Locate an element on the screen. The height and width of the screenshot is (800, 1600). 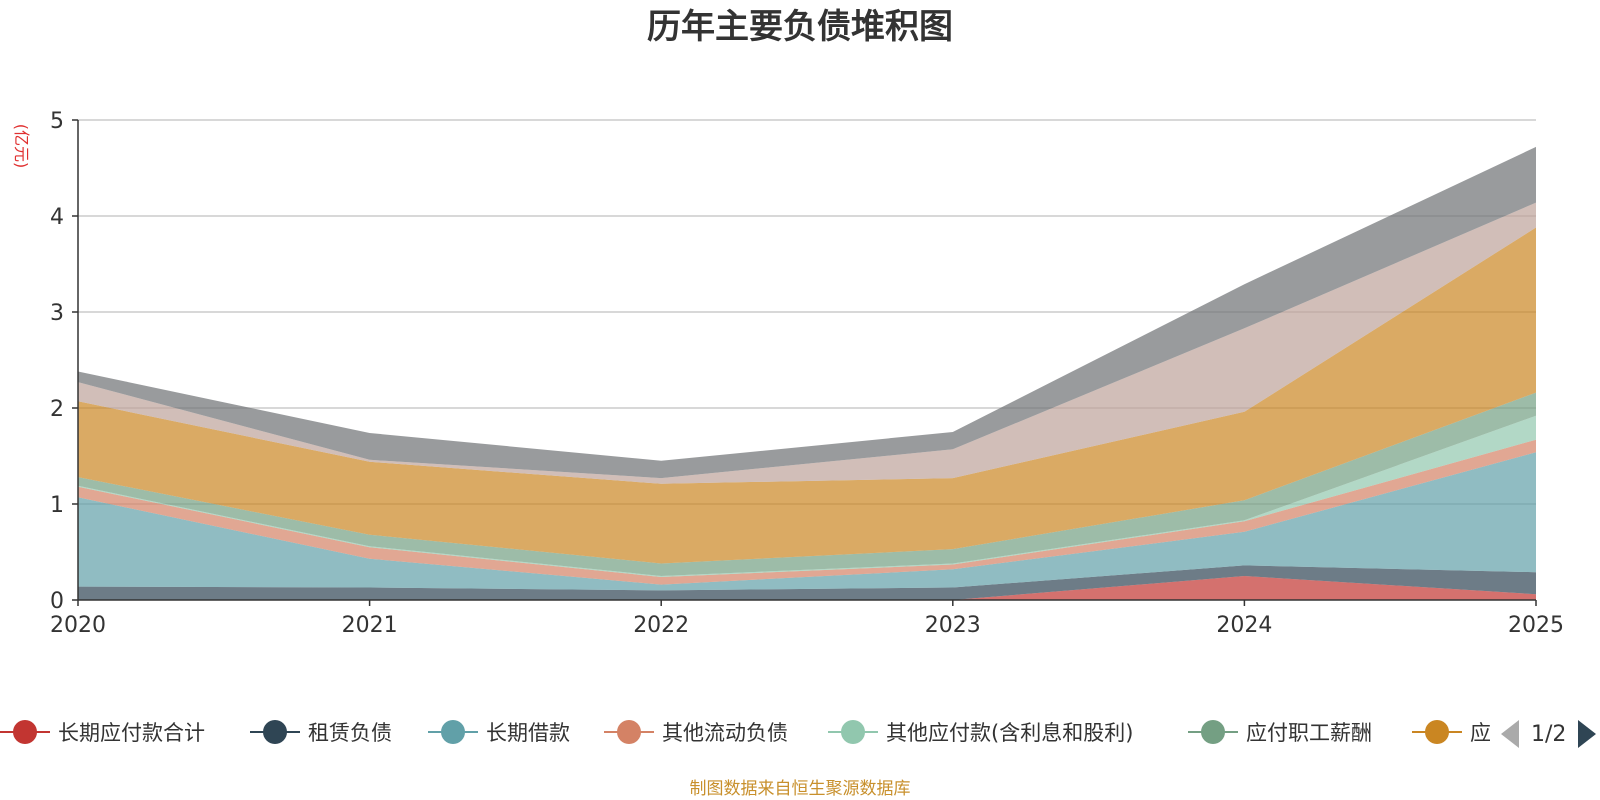
legend-page-indicator: 1/2 is located at coordinates (1549, 734).